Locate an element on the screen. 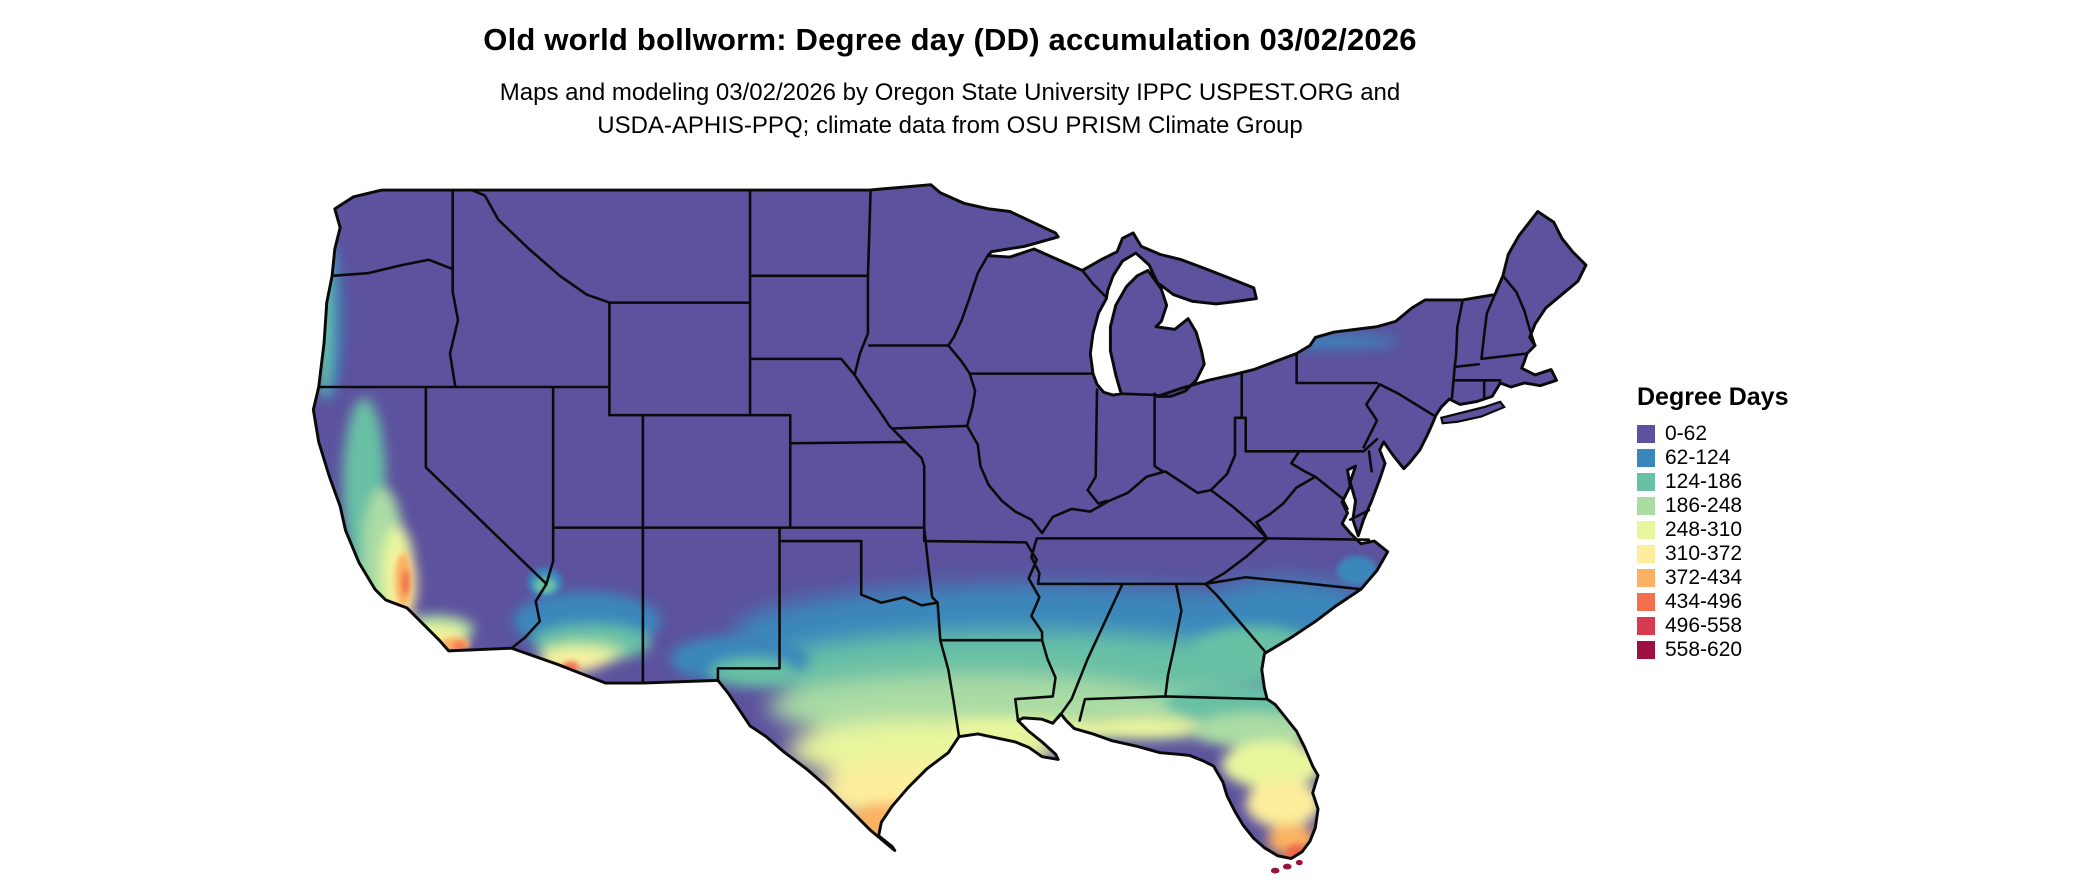 The height and width of the screenshot is (892, 2100). legend-row: 372-434 is located at coordinates (1757, 578).